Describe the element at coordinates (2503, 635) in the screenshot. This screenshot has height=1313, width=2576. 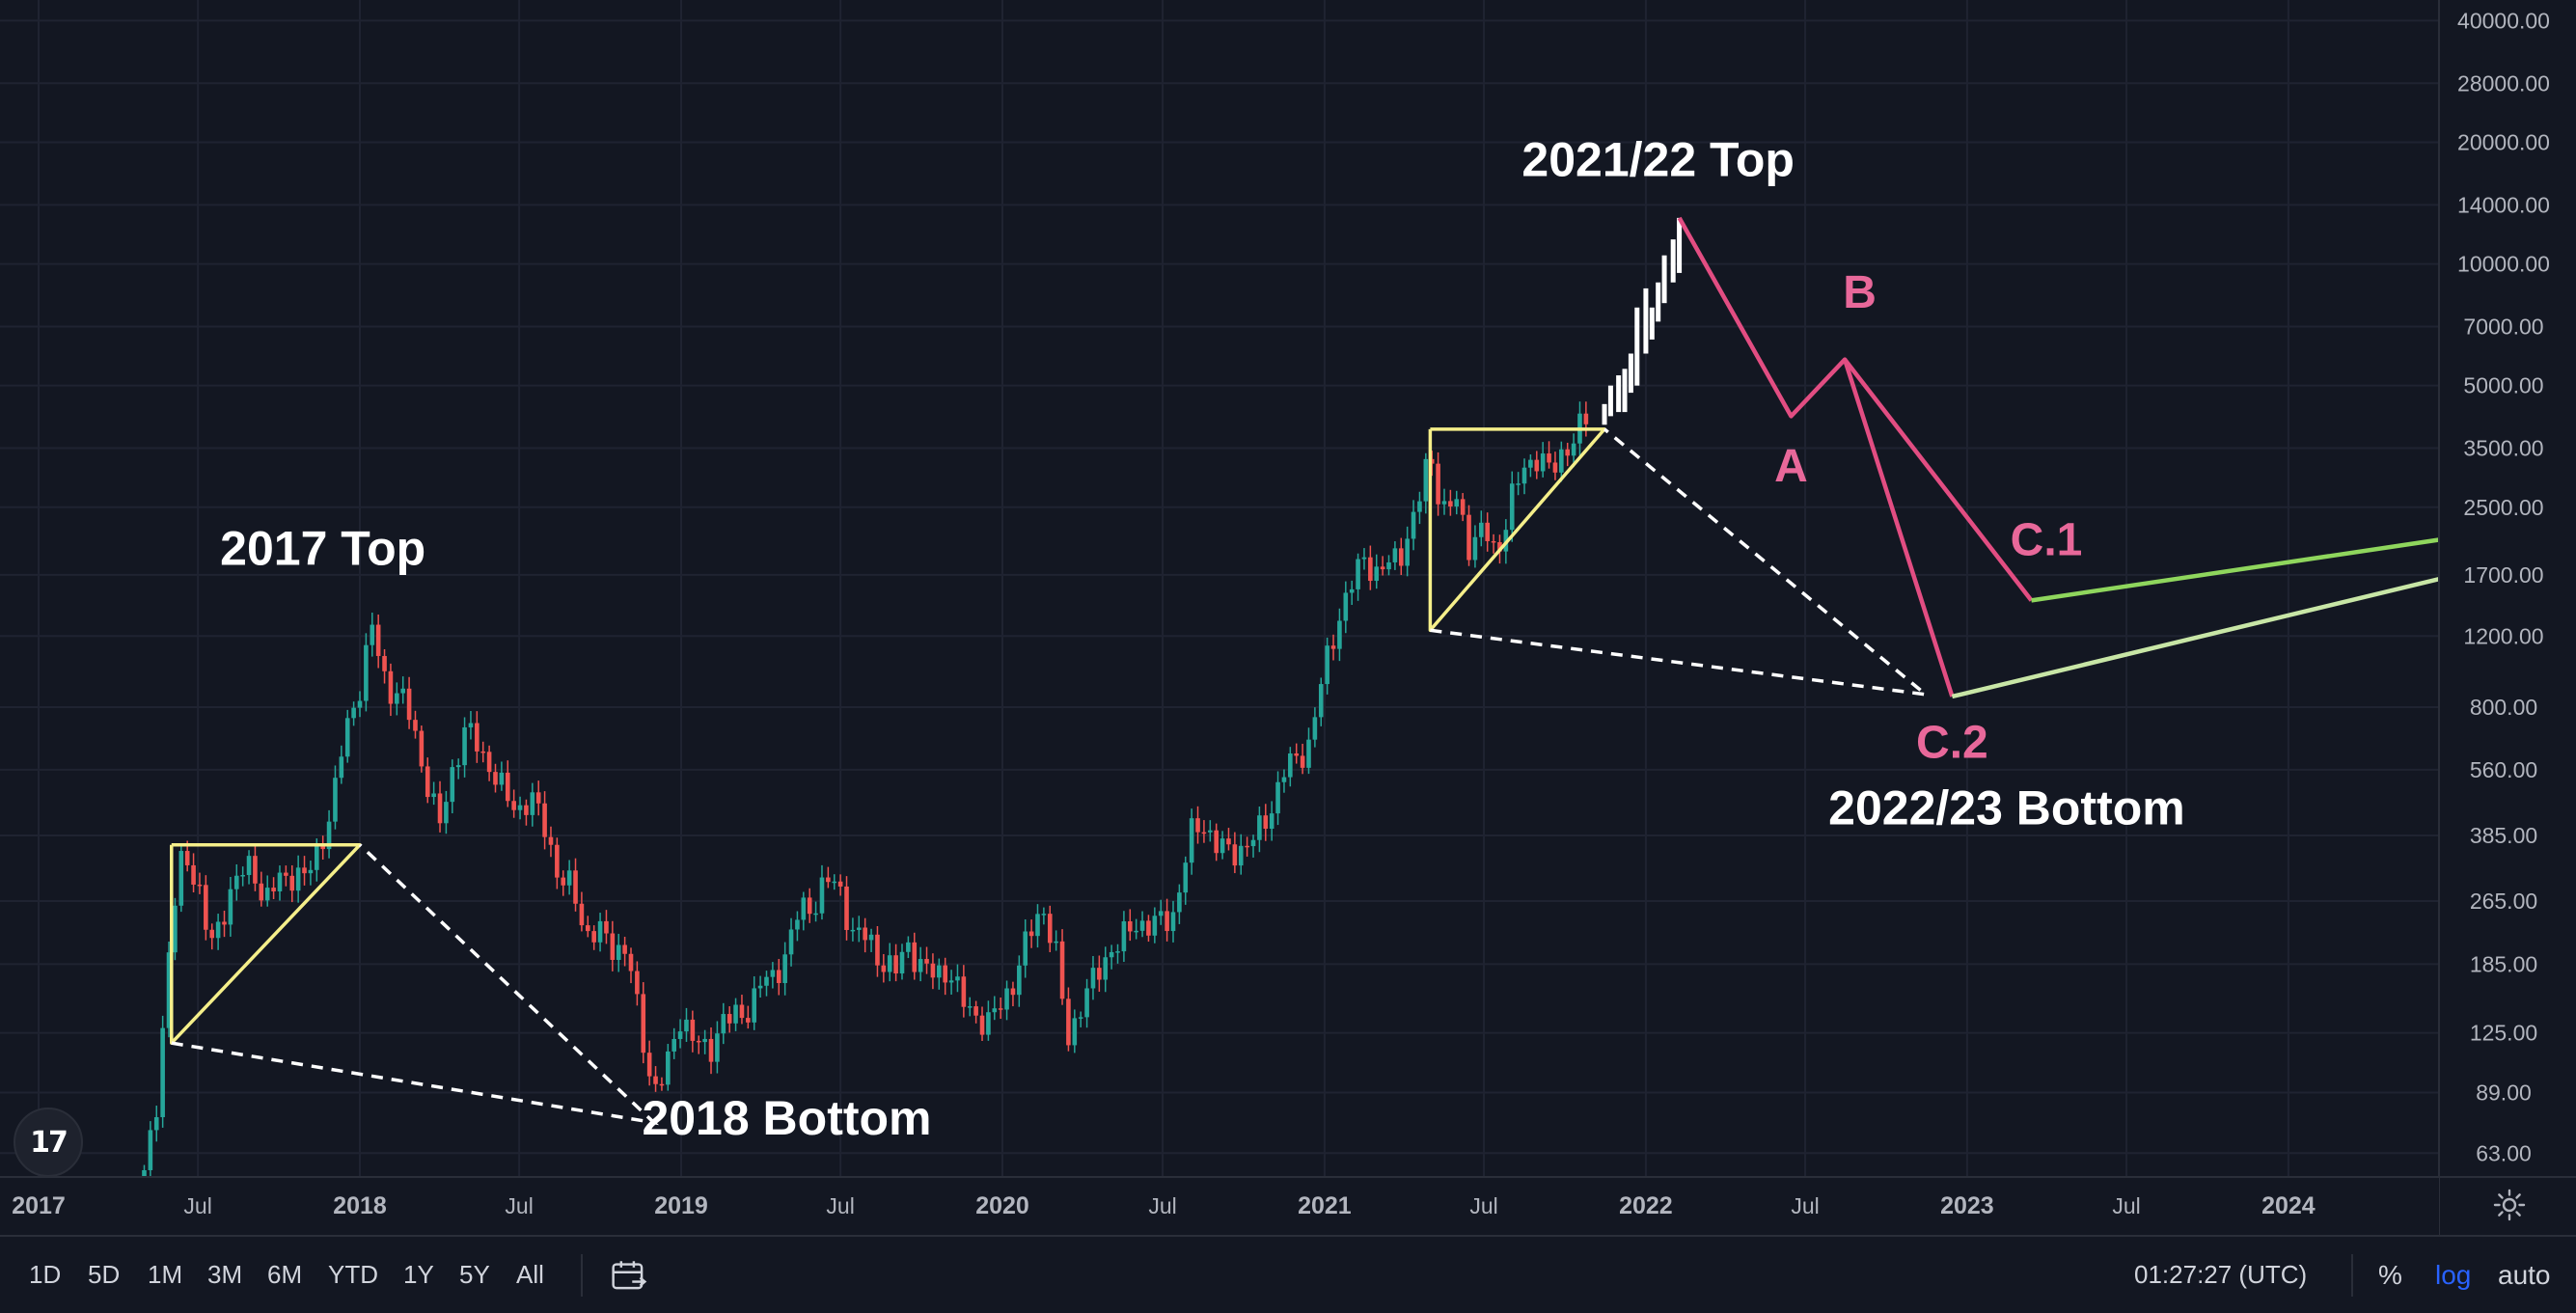
I see `price-tick-label: 1200.00` at that location.